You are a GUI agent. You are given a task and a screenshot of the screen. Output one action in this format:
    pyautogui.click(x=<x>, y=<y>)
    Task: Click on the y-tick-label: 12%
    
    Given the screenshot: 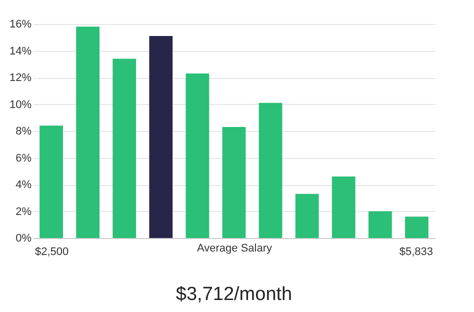 What is the action you would take?
    pyautogui.click(x=20, y=78)
    